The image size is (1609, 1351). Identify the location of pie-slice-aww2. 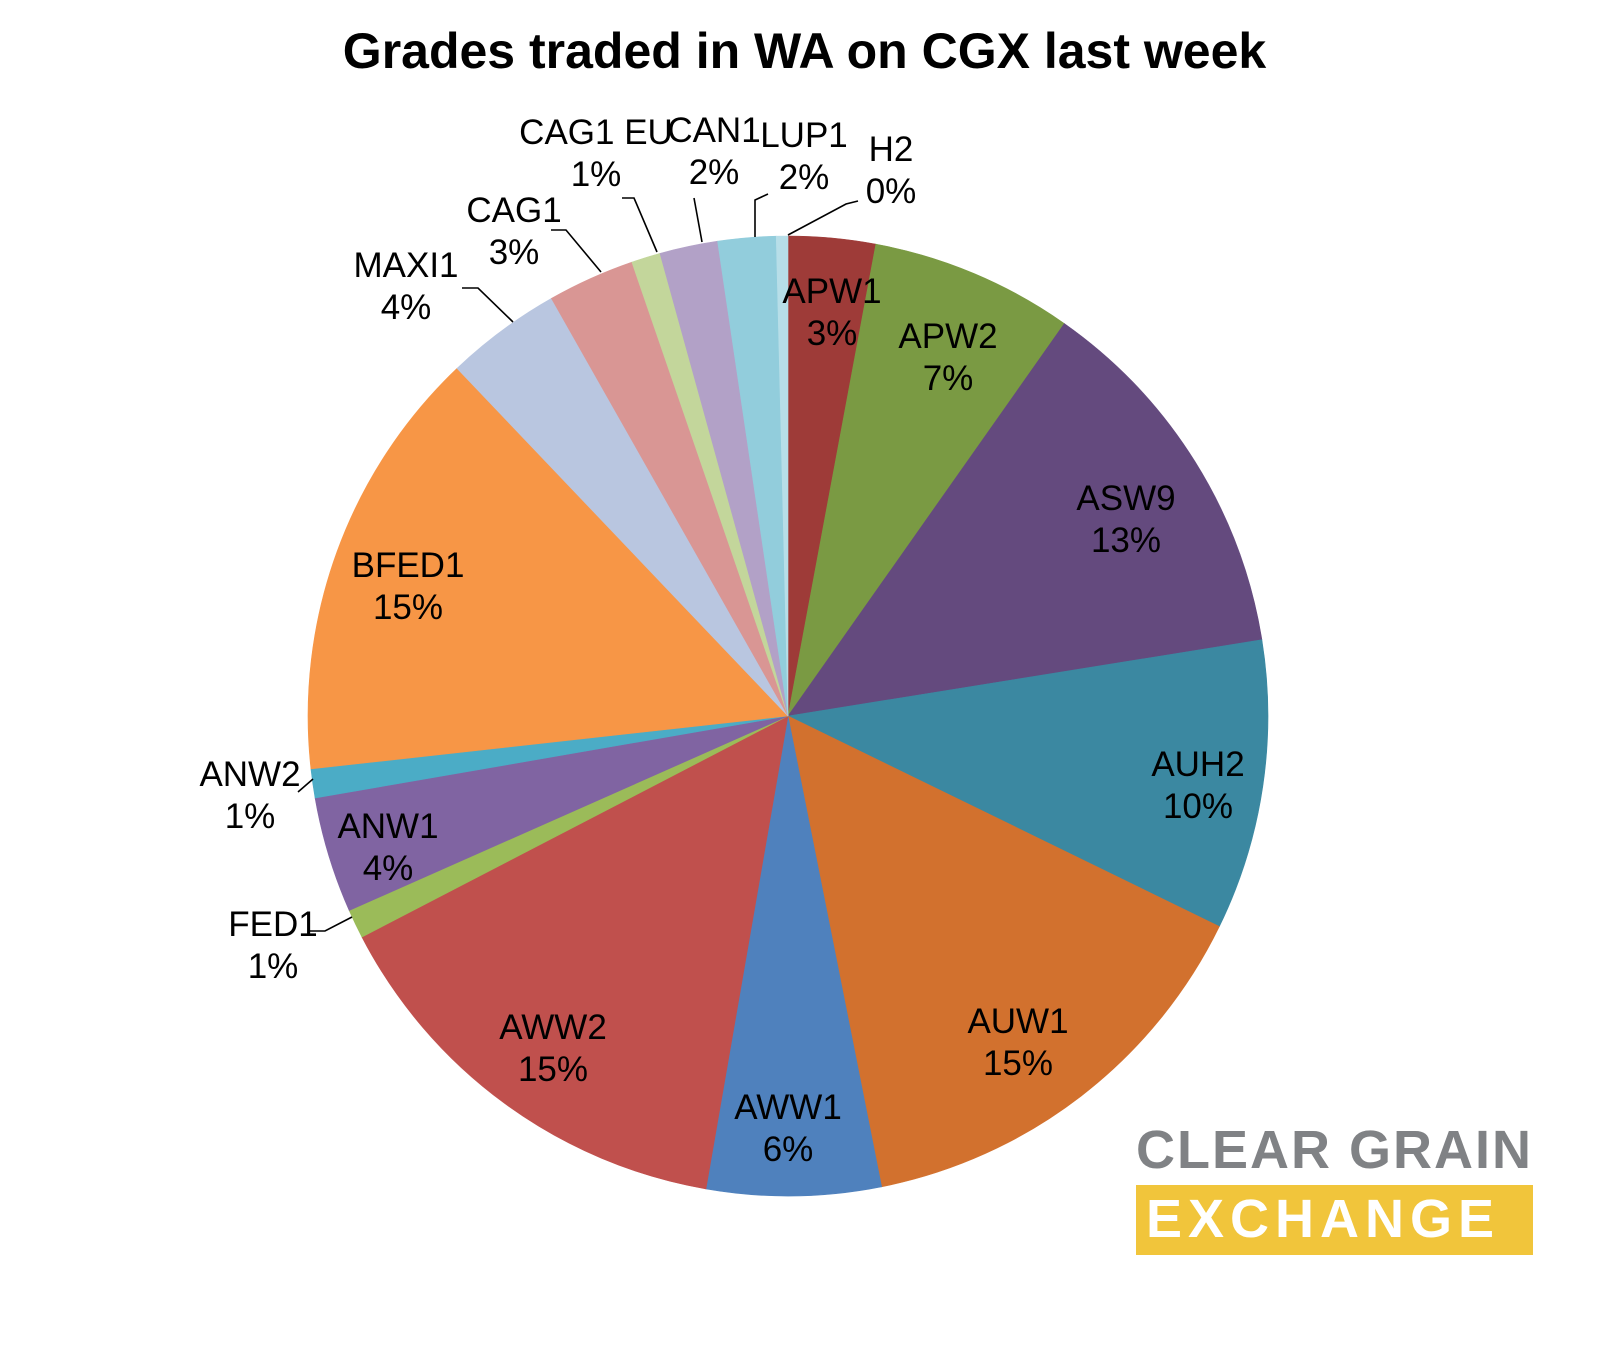
(575, 952).